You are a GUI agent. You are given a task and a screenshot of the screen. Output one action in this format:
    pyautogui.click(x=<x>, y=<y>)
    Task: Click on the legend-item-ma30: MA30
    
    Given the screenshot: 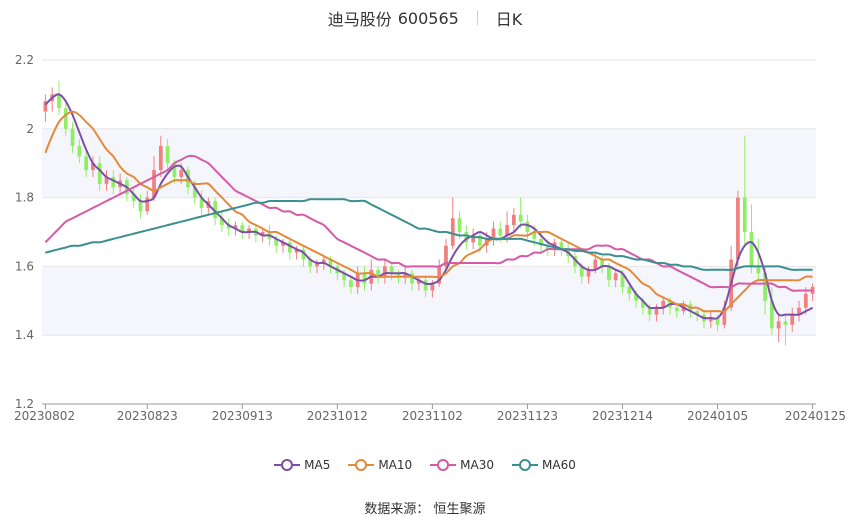 What is the action you would take?
    pyautogui.click(x=462, y=465)
    